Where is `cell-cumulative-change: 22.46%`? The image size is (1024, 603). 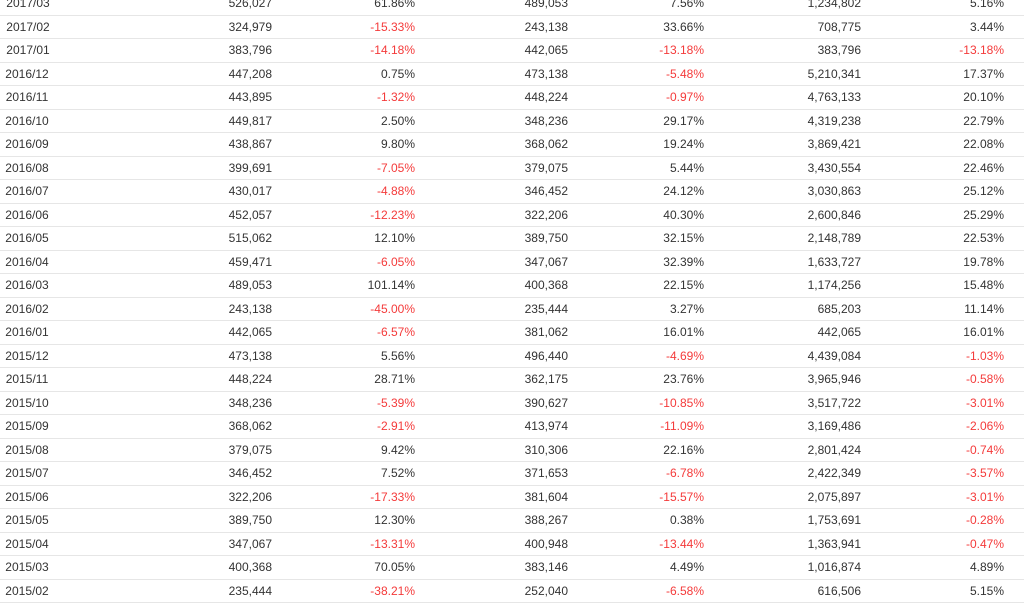
cell-cumulative-change: 22.46% is located at coordinates (951, 168).